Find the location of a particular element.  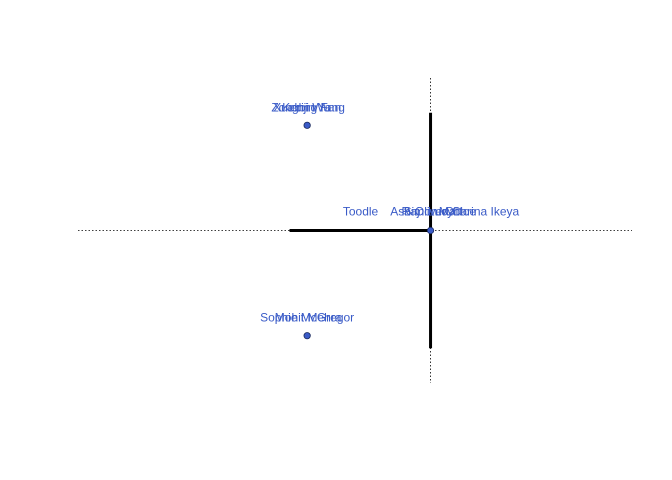

point-label: Kenji Wu is located at coordinates (306, 107).